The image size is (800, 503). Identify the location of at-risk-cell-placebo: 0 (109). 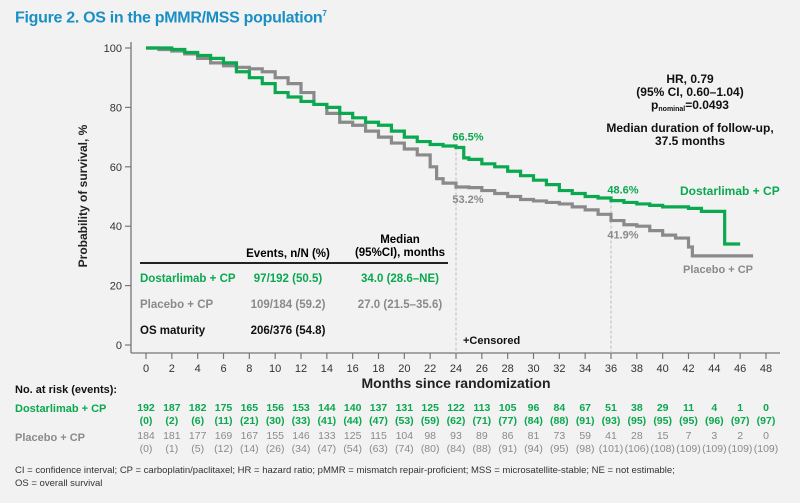
(766, 443).